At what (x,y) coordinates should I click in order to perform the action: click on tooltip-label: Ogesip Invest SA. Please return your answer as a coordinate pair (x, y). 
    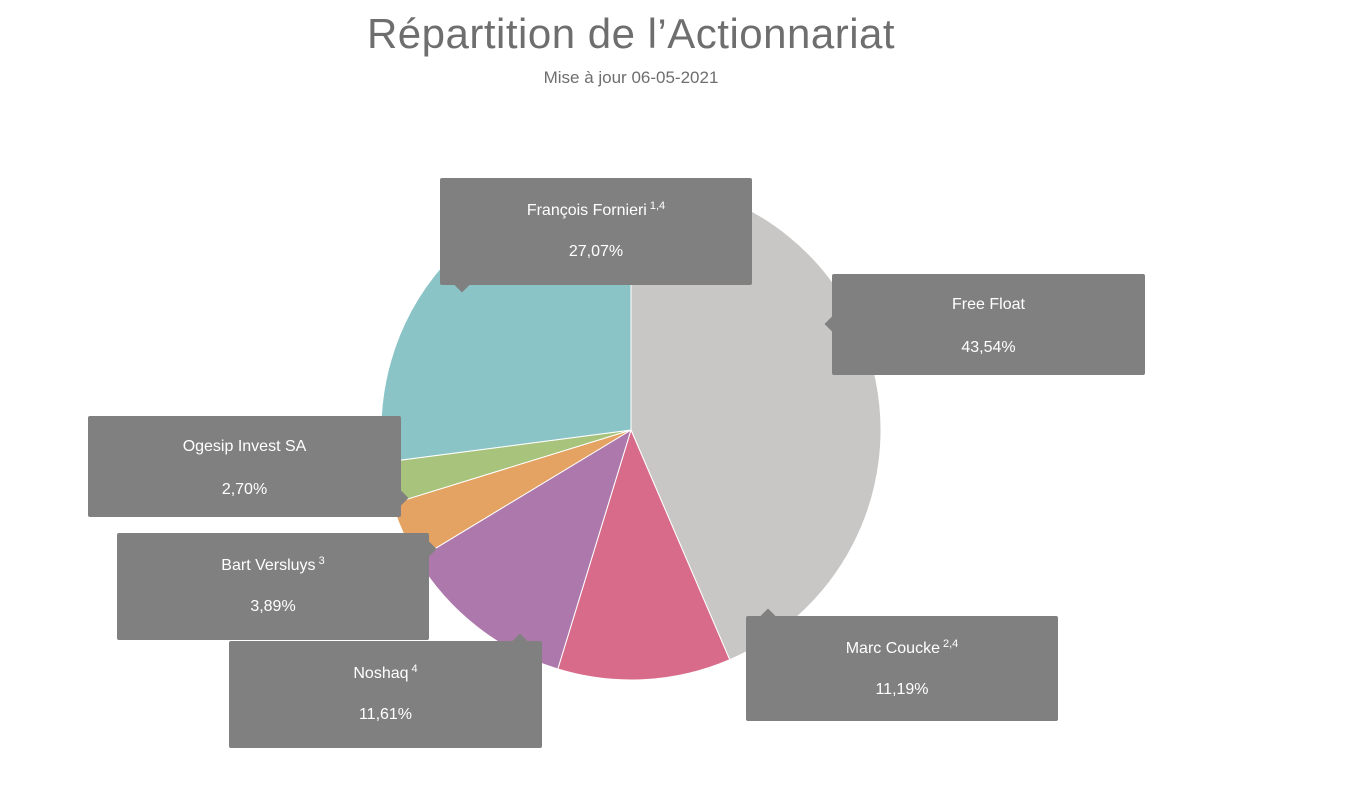
    Looking at the image, I should click on (244, 446).